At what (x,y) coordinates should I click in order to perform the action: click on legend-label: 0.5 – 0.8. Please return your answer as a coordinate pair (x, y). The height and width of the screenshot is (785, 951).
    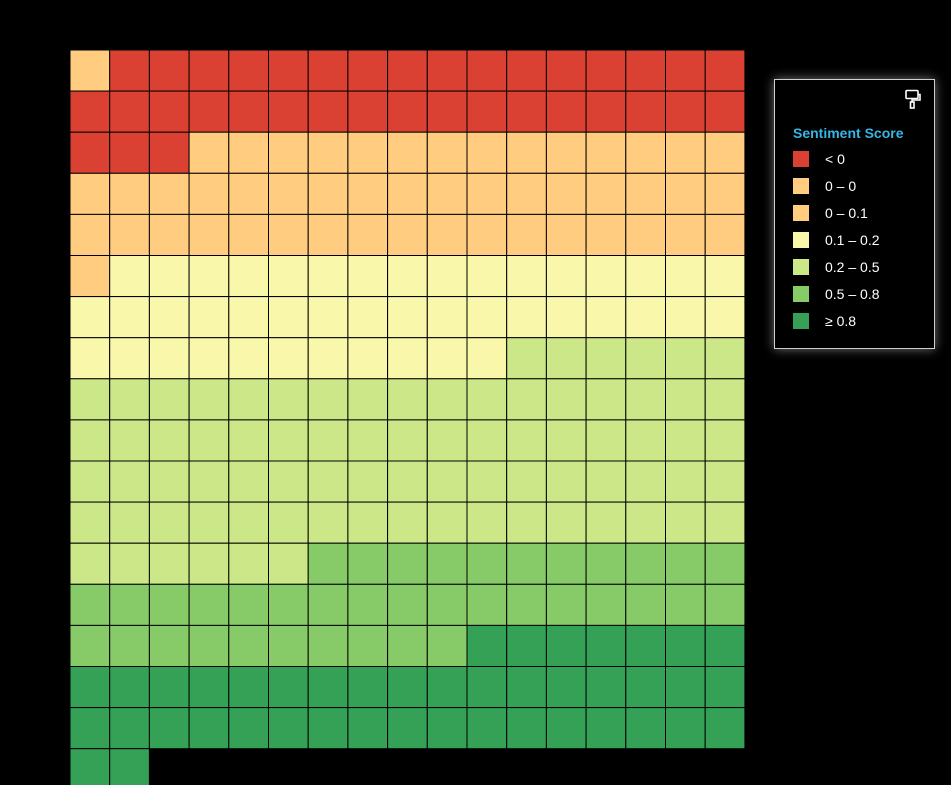
    Looking at the image, I should click on (852, 294).